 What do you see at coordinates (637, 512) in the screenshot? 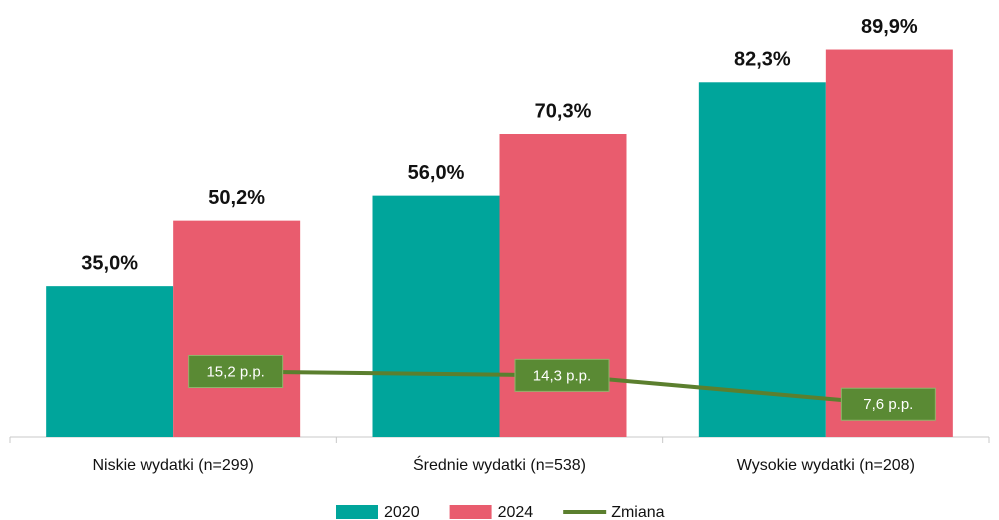
I see `legend-label: Zmiana` at bounding box center [637, 512].